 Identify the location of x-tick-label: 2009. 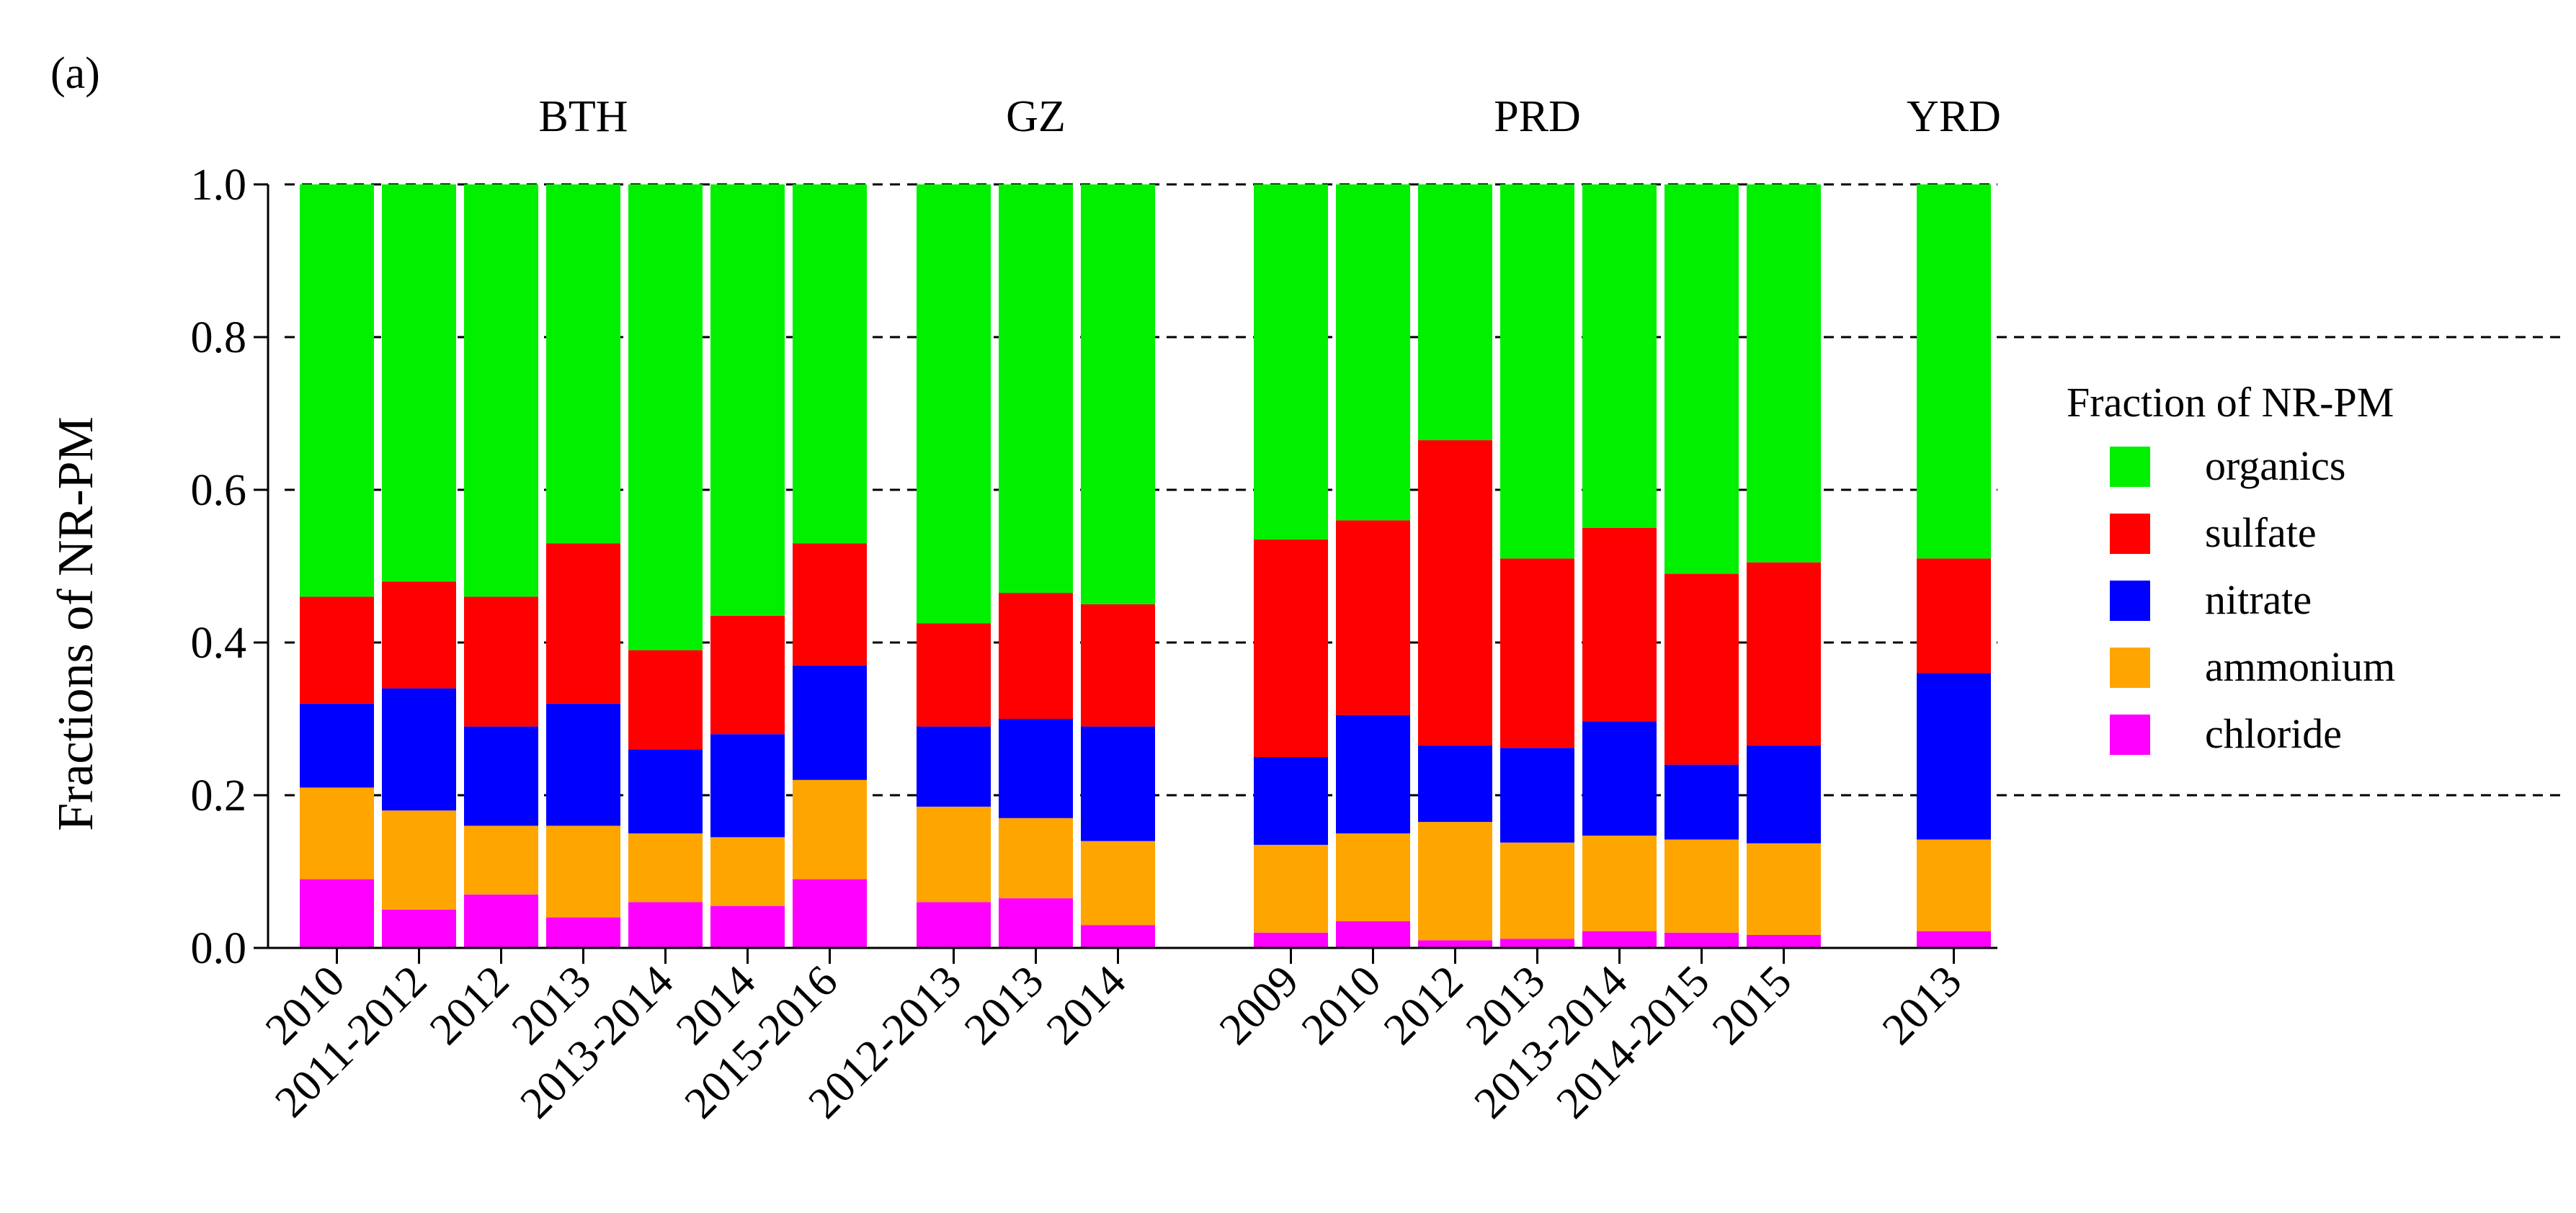
(1260, 1006).